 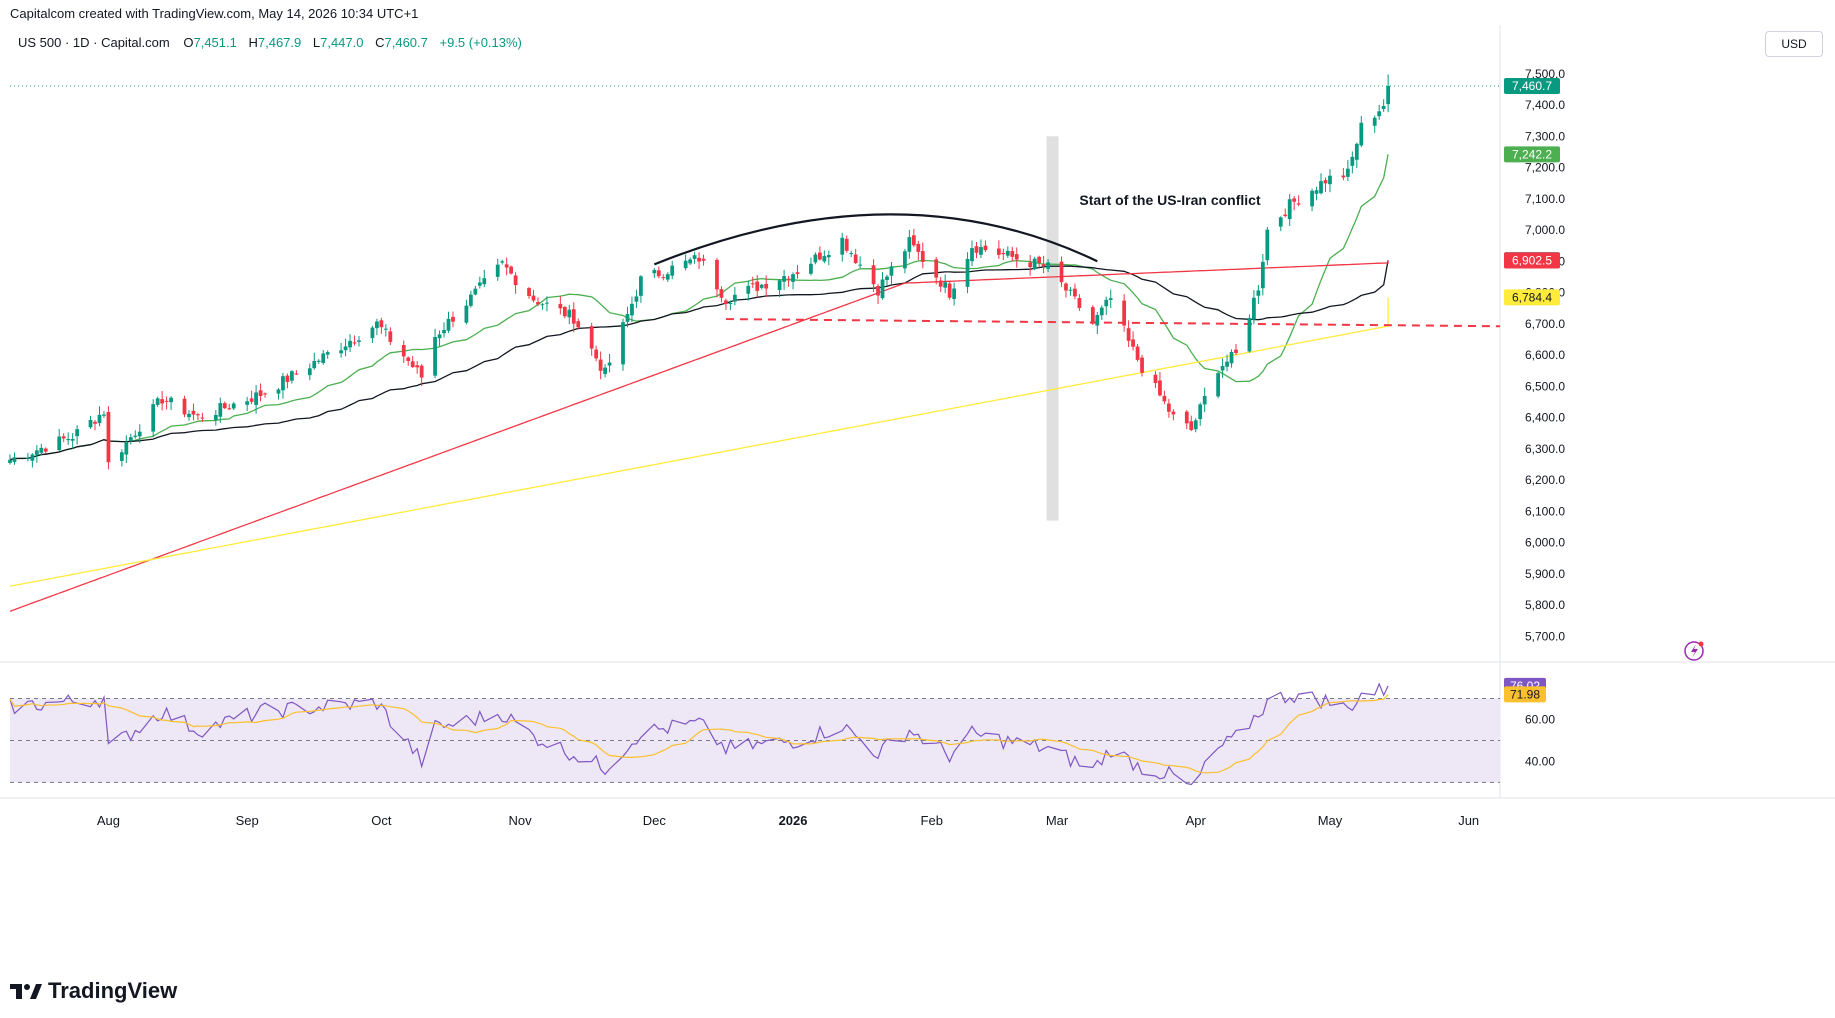 What do you see at coordinates (1170, 200) in the screenshot?
I see `event-annotation-label: Start of the US-Iran conflict` at bounding box center [1170, 200].